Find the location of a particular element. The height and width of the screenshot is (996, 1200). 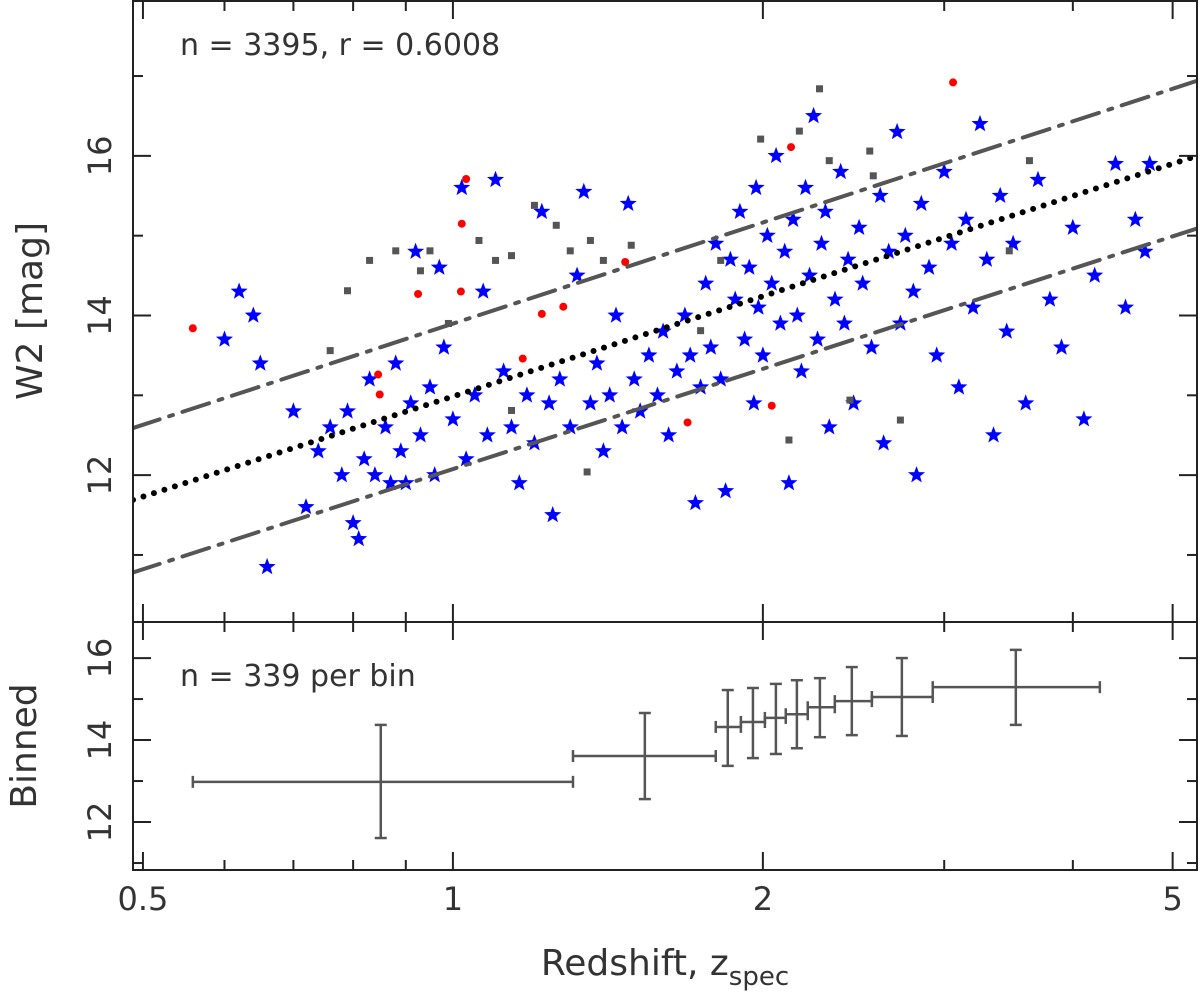

y-tick-label: 12 is located at coordinates (100, 822).